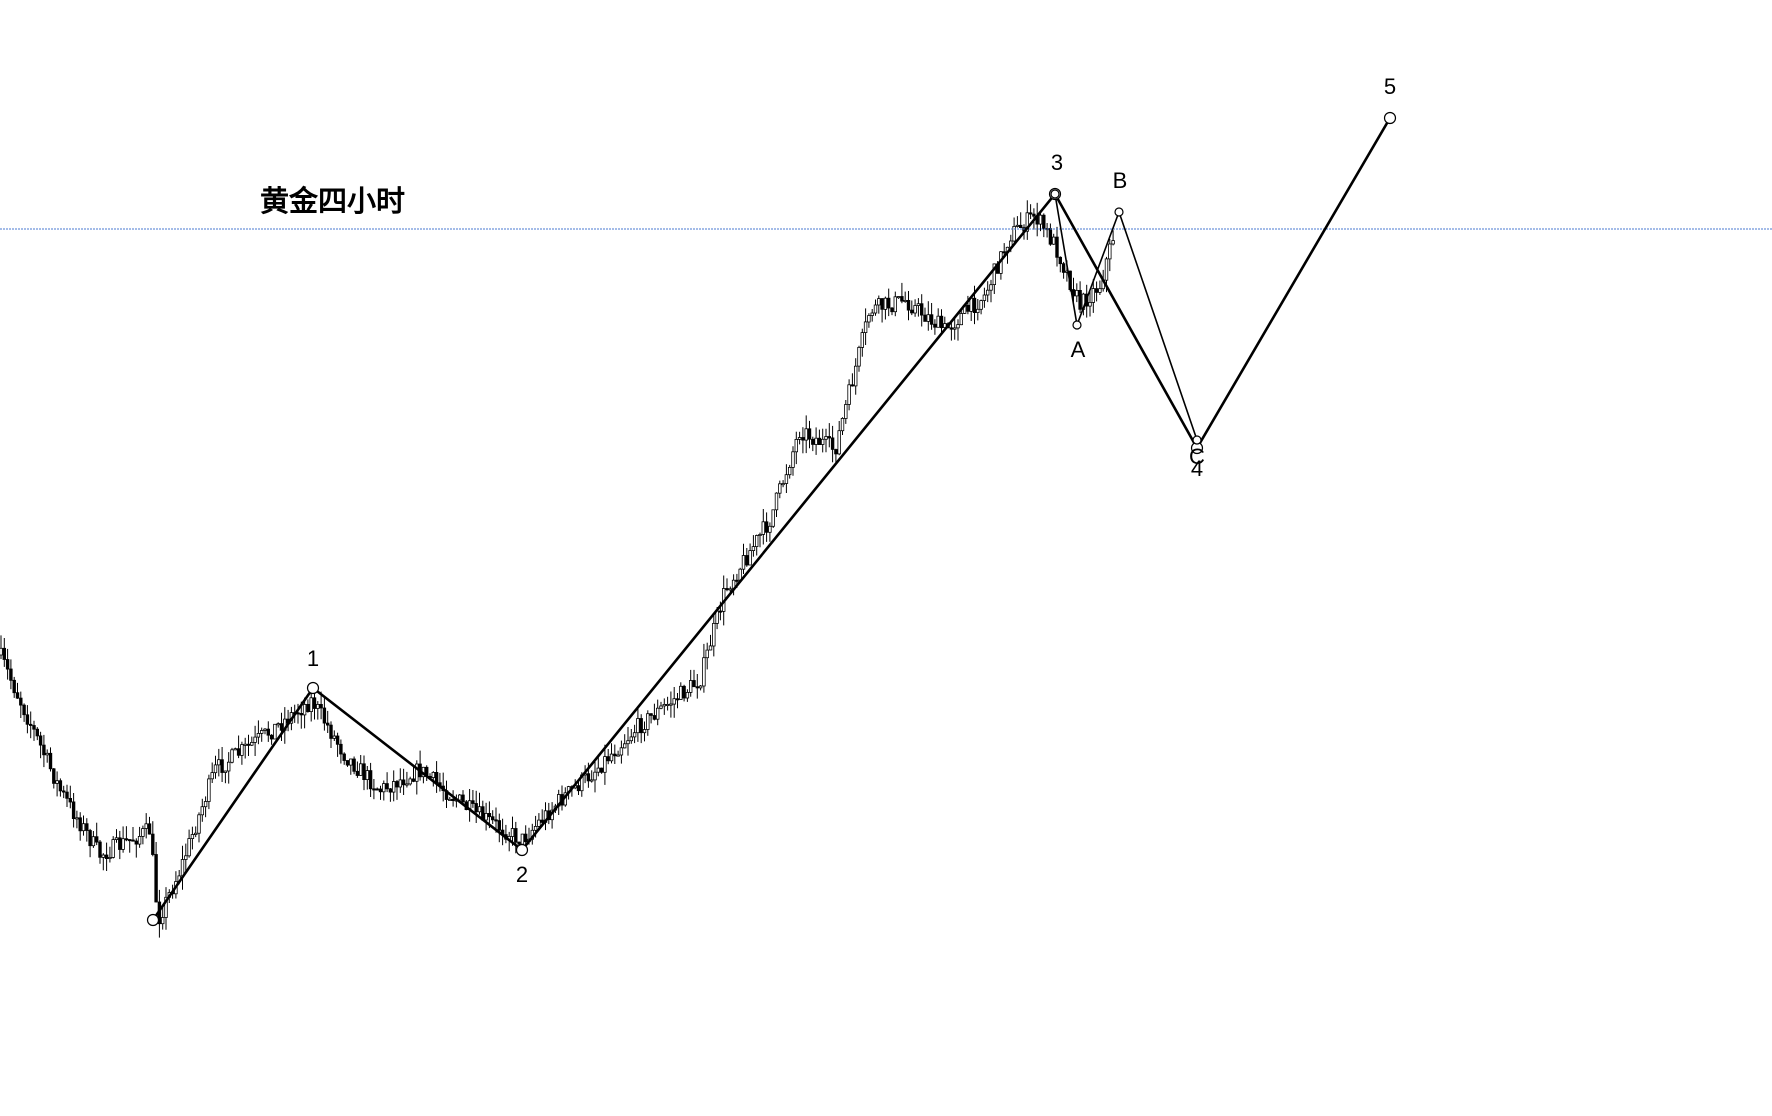 This screenshot has height=1116, width=1772. Describe the element at coordinates (1197, 468) in the screenshot. I see `wave-label: 4` at that location.